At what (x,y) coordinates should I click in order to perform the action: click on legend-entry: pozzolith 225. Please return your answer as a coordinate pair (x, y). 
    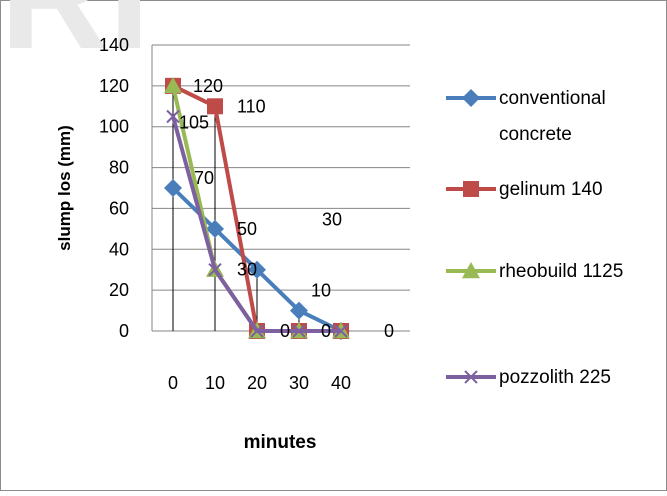
    Looking at the image, I should click on (528, 377).